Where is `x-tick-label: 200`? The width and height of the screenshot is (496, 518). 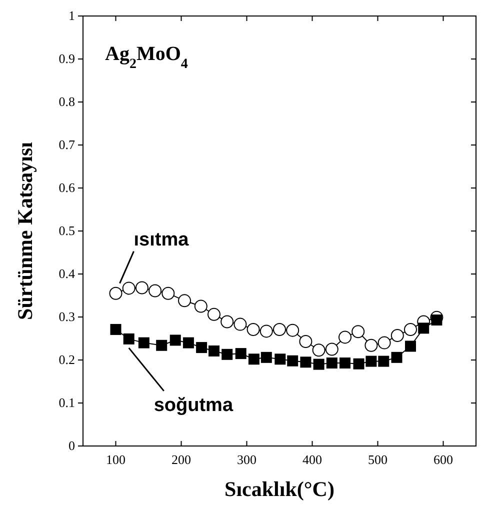
x-tick-label: 200 is located at coordinates (181, 459).